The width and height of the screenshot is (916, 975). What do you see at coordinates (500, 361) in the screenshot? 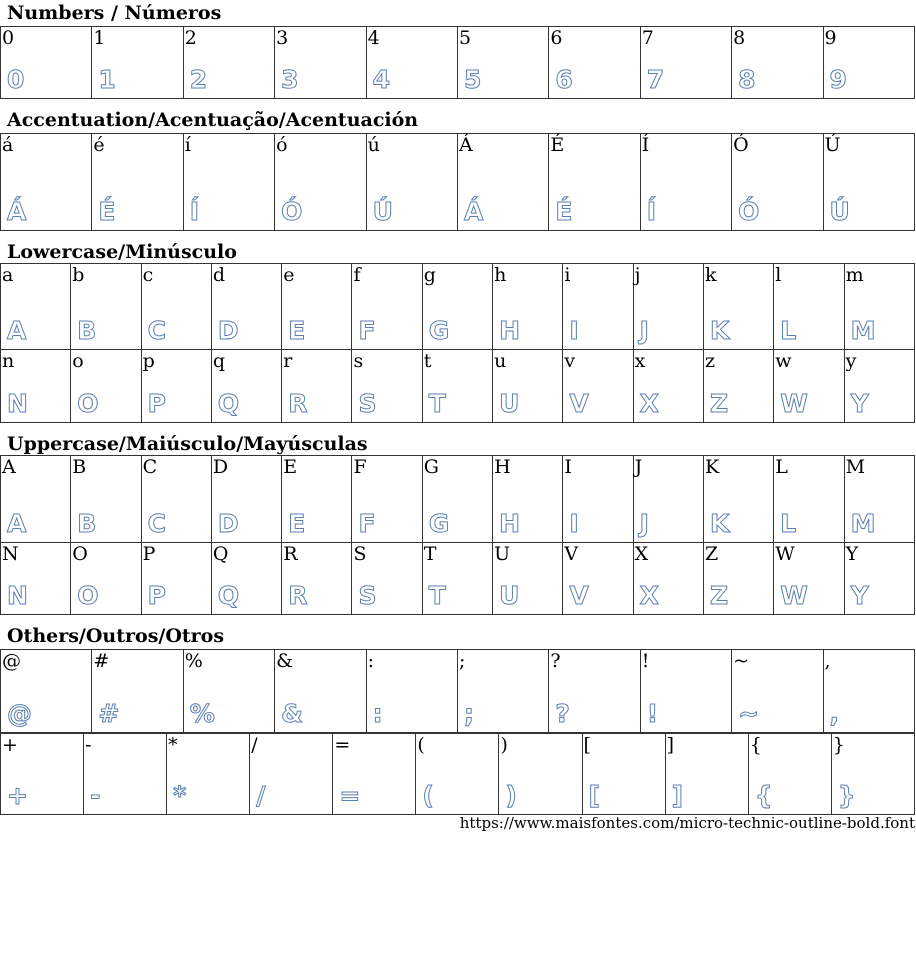
I see `character-label: u` at bounding box center [500, 361].